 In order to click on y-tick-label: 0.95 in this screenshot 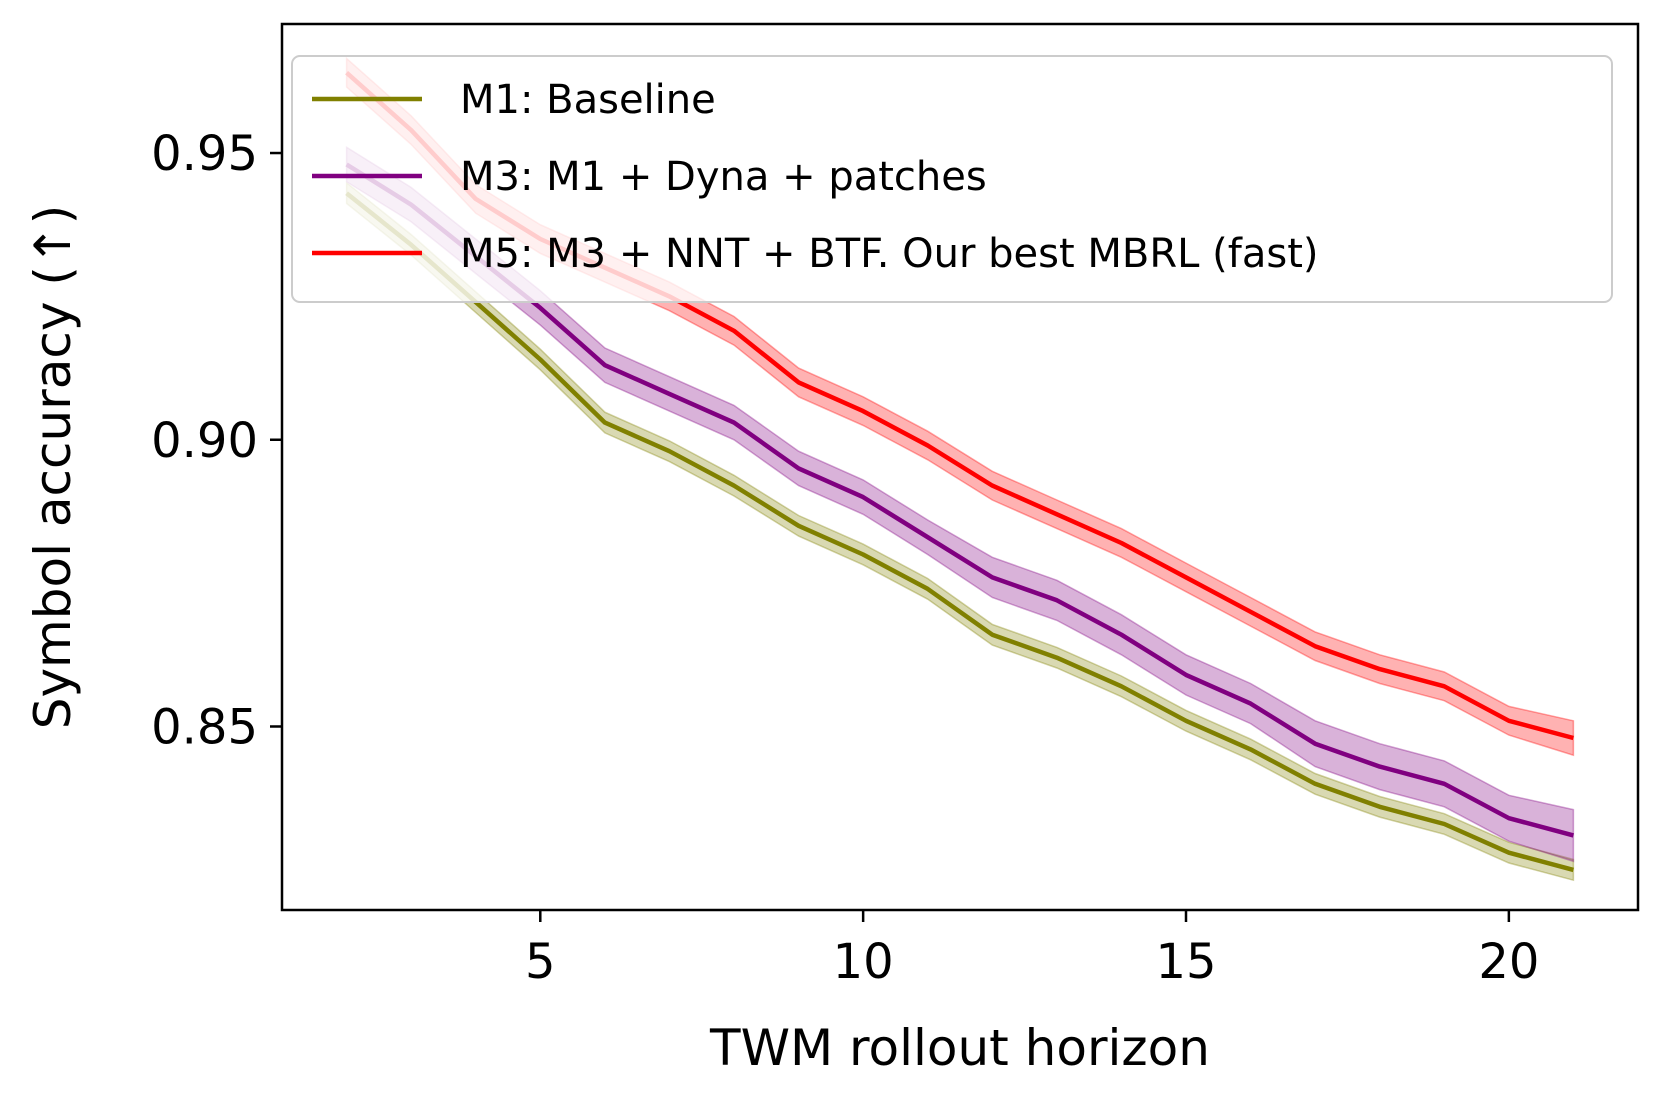, I will do `click(204, 154)`.